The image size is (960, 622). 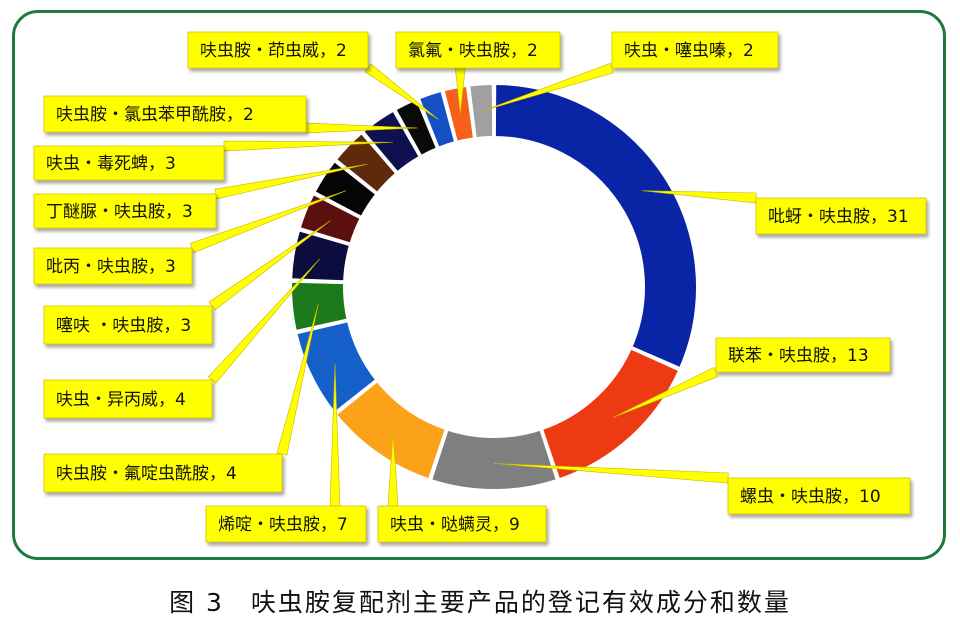 I want to click on data-label: 氯氟・呋虫胺，2, so click(x=473, y=51).